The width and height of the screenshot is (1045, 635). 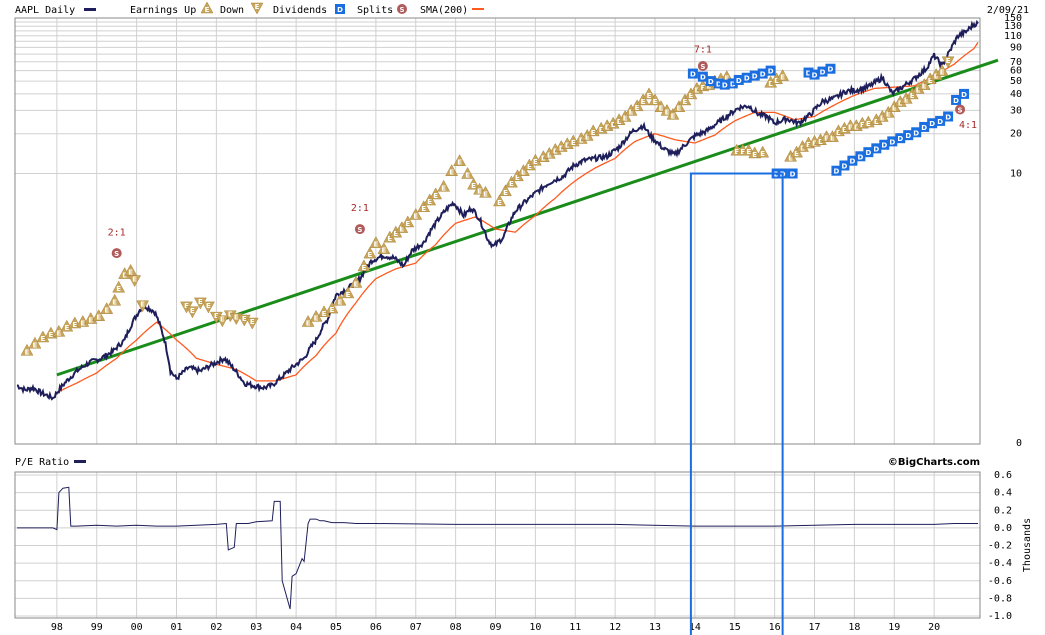 I want to click on earnings-up-label: Earnings Up, so click(x=163, y=10).